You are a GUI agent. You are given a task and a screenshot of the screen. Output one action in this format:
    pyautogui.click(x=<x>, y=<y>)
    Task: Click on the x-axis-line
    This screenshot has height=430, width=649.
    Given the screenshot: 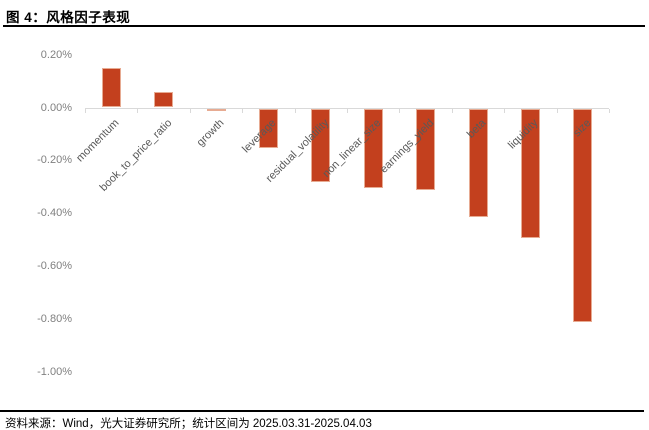 What is the action you would take?
    pyautogui.click(x=347, y=108)
    